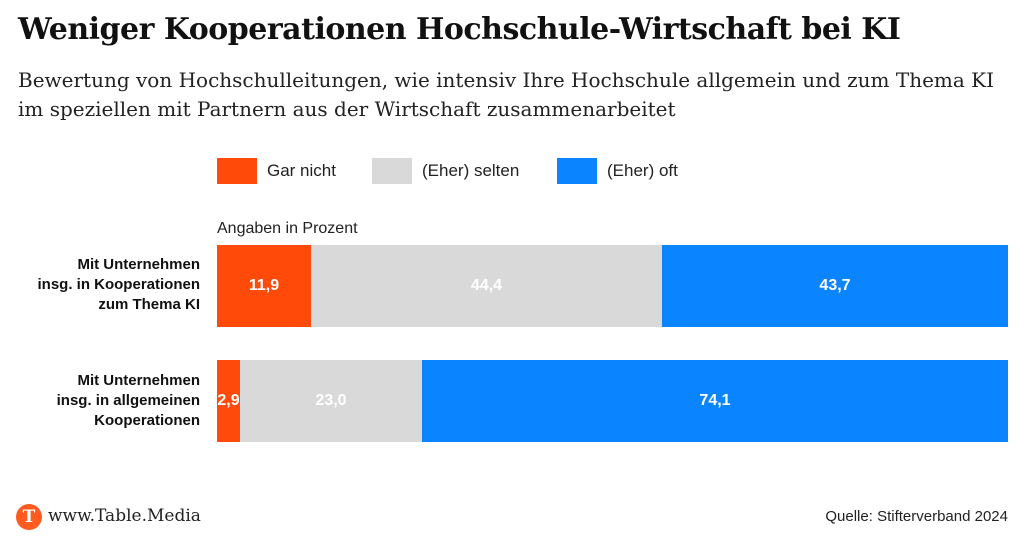 The image size is (1024, 543). I want to click on row-label-line: zum Thema KI, so click(149, 304).